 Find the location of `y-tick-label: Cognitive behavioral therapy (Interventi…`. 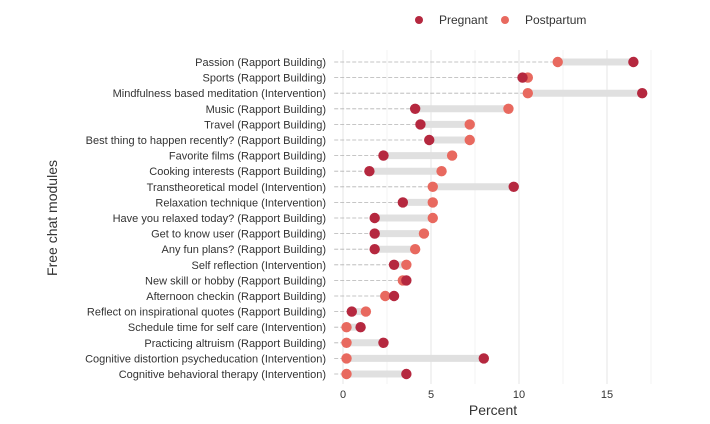

y-tick-label: Cognitive behavioral therapy (Interventi… is located at coordinates (222, 375).